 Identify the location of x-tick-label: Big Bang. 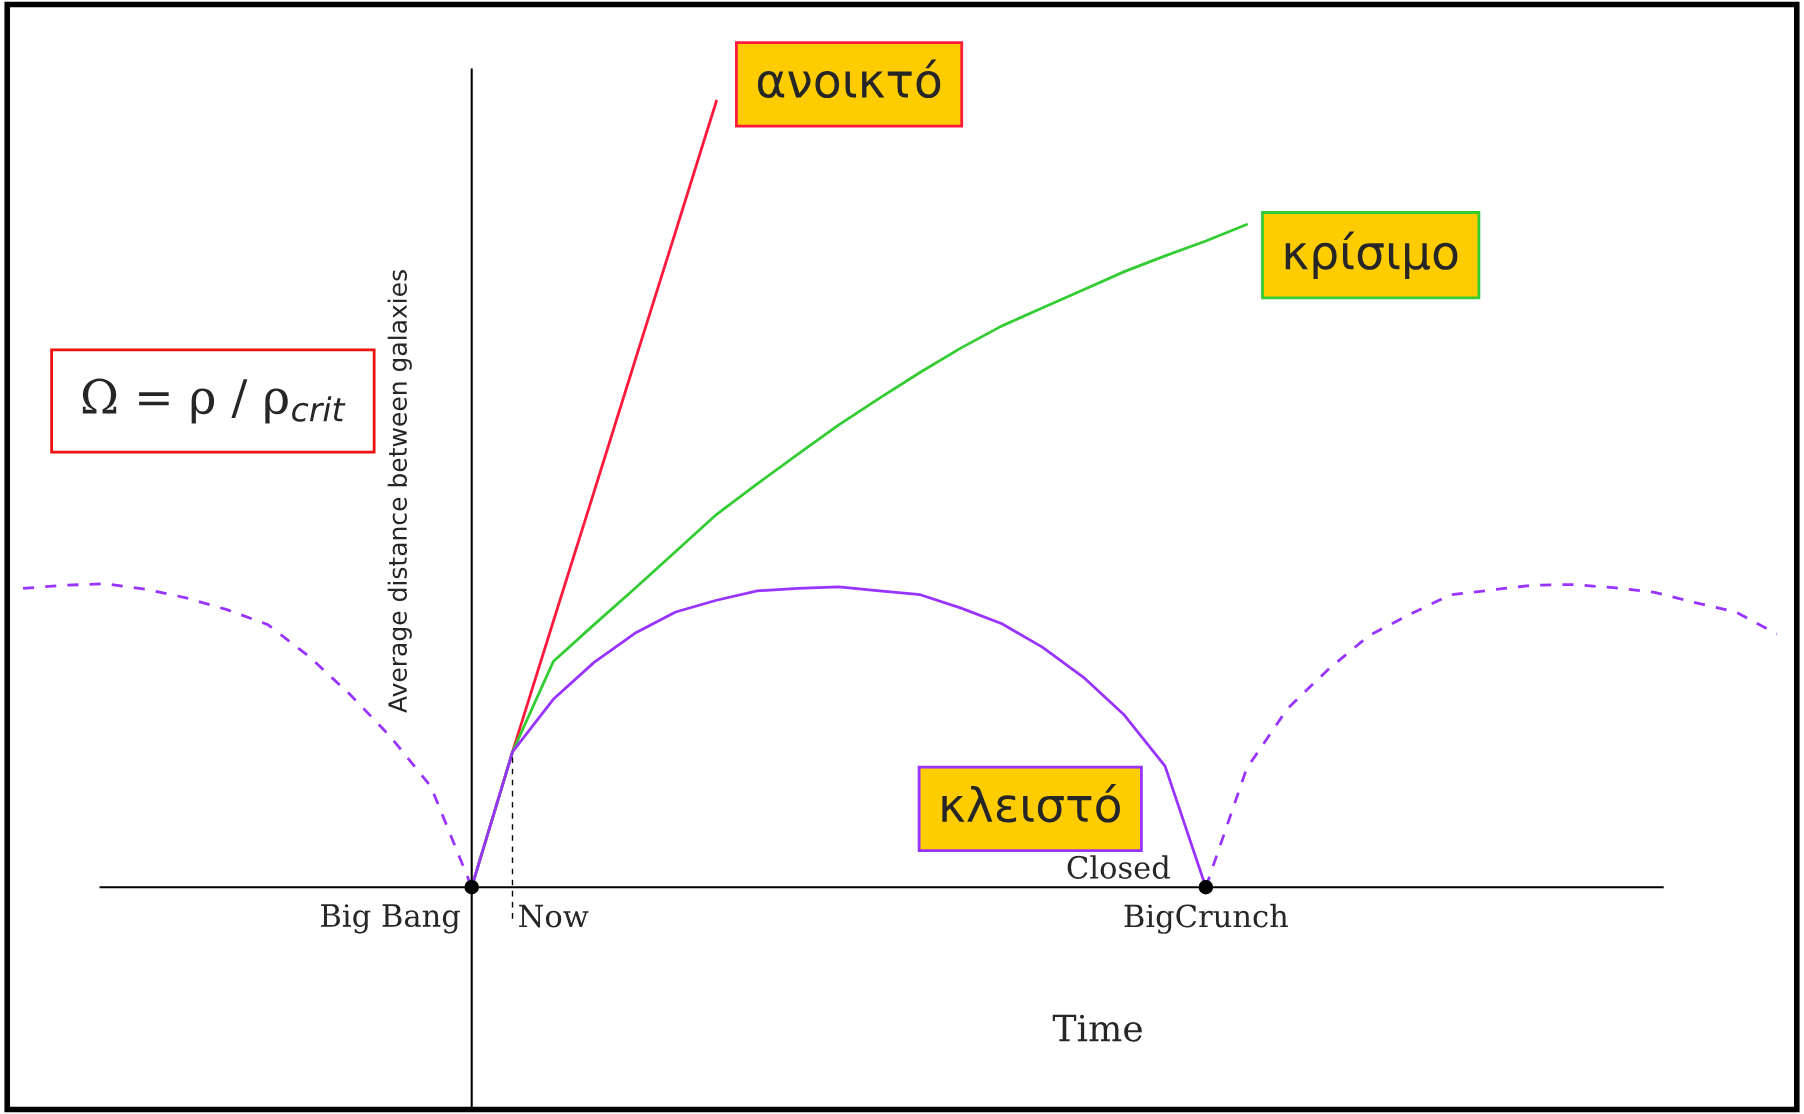
(390, 919).